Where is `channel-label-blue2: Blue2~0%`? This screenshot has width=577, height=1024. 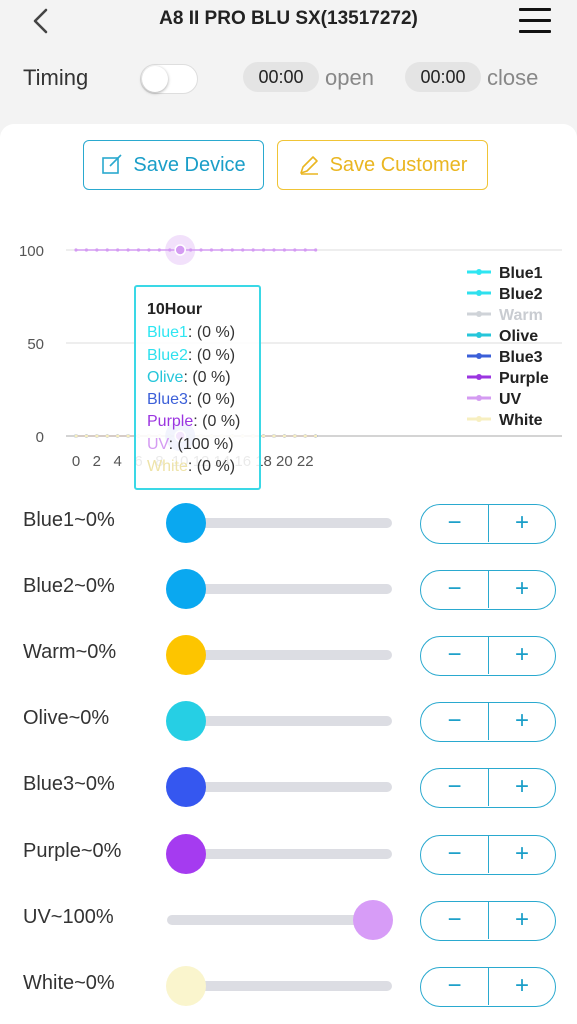 channel-label-blue2: Blue2~0% is located at coordinates (69, 586).